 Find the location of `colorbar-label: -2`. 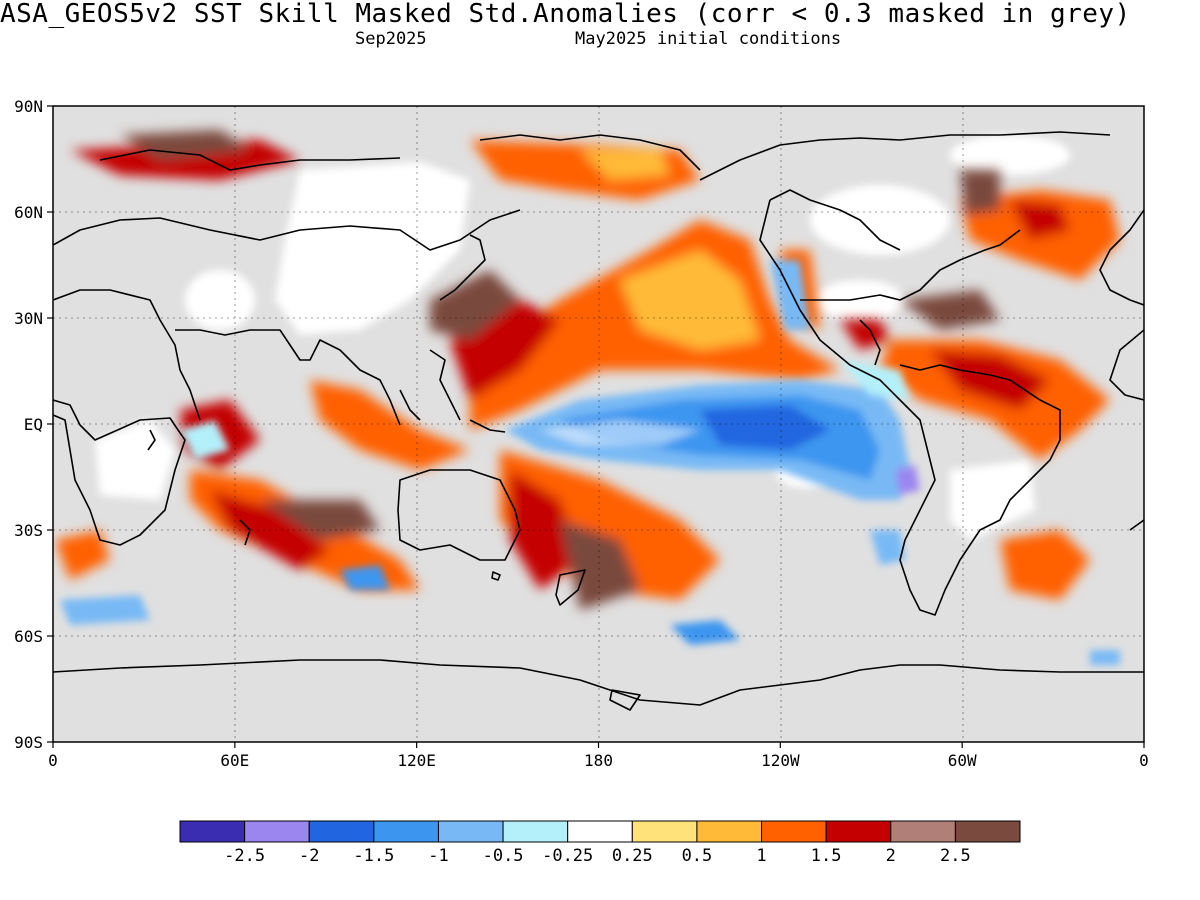

colorbar-label: -2 is located at coordinates (309, 856).